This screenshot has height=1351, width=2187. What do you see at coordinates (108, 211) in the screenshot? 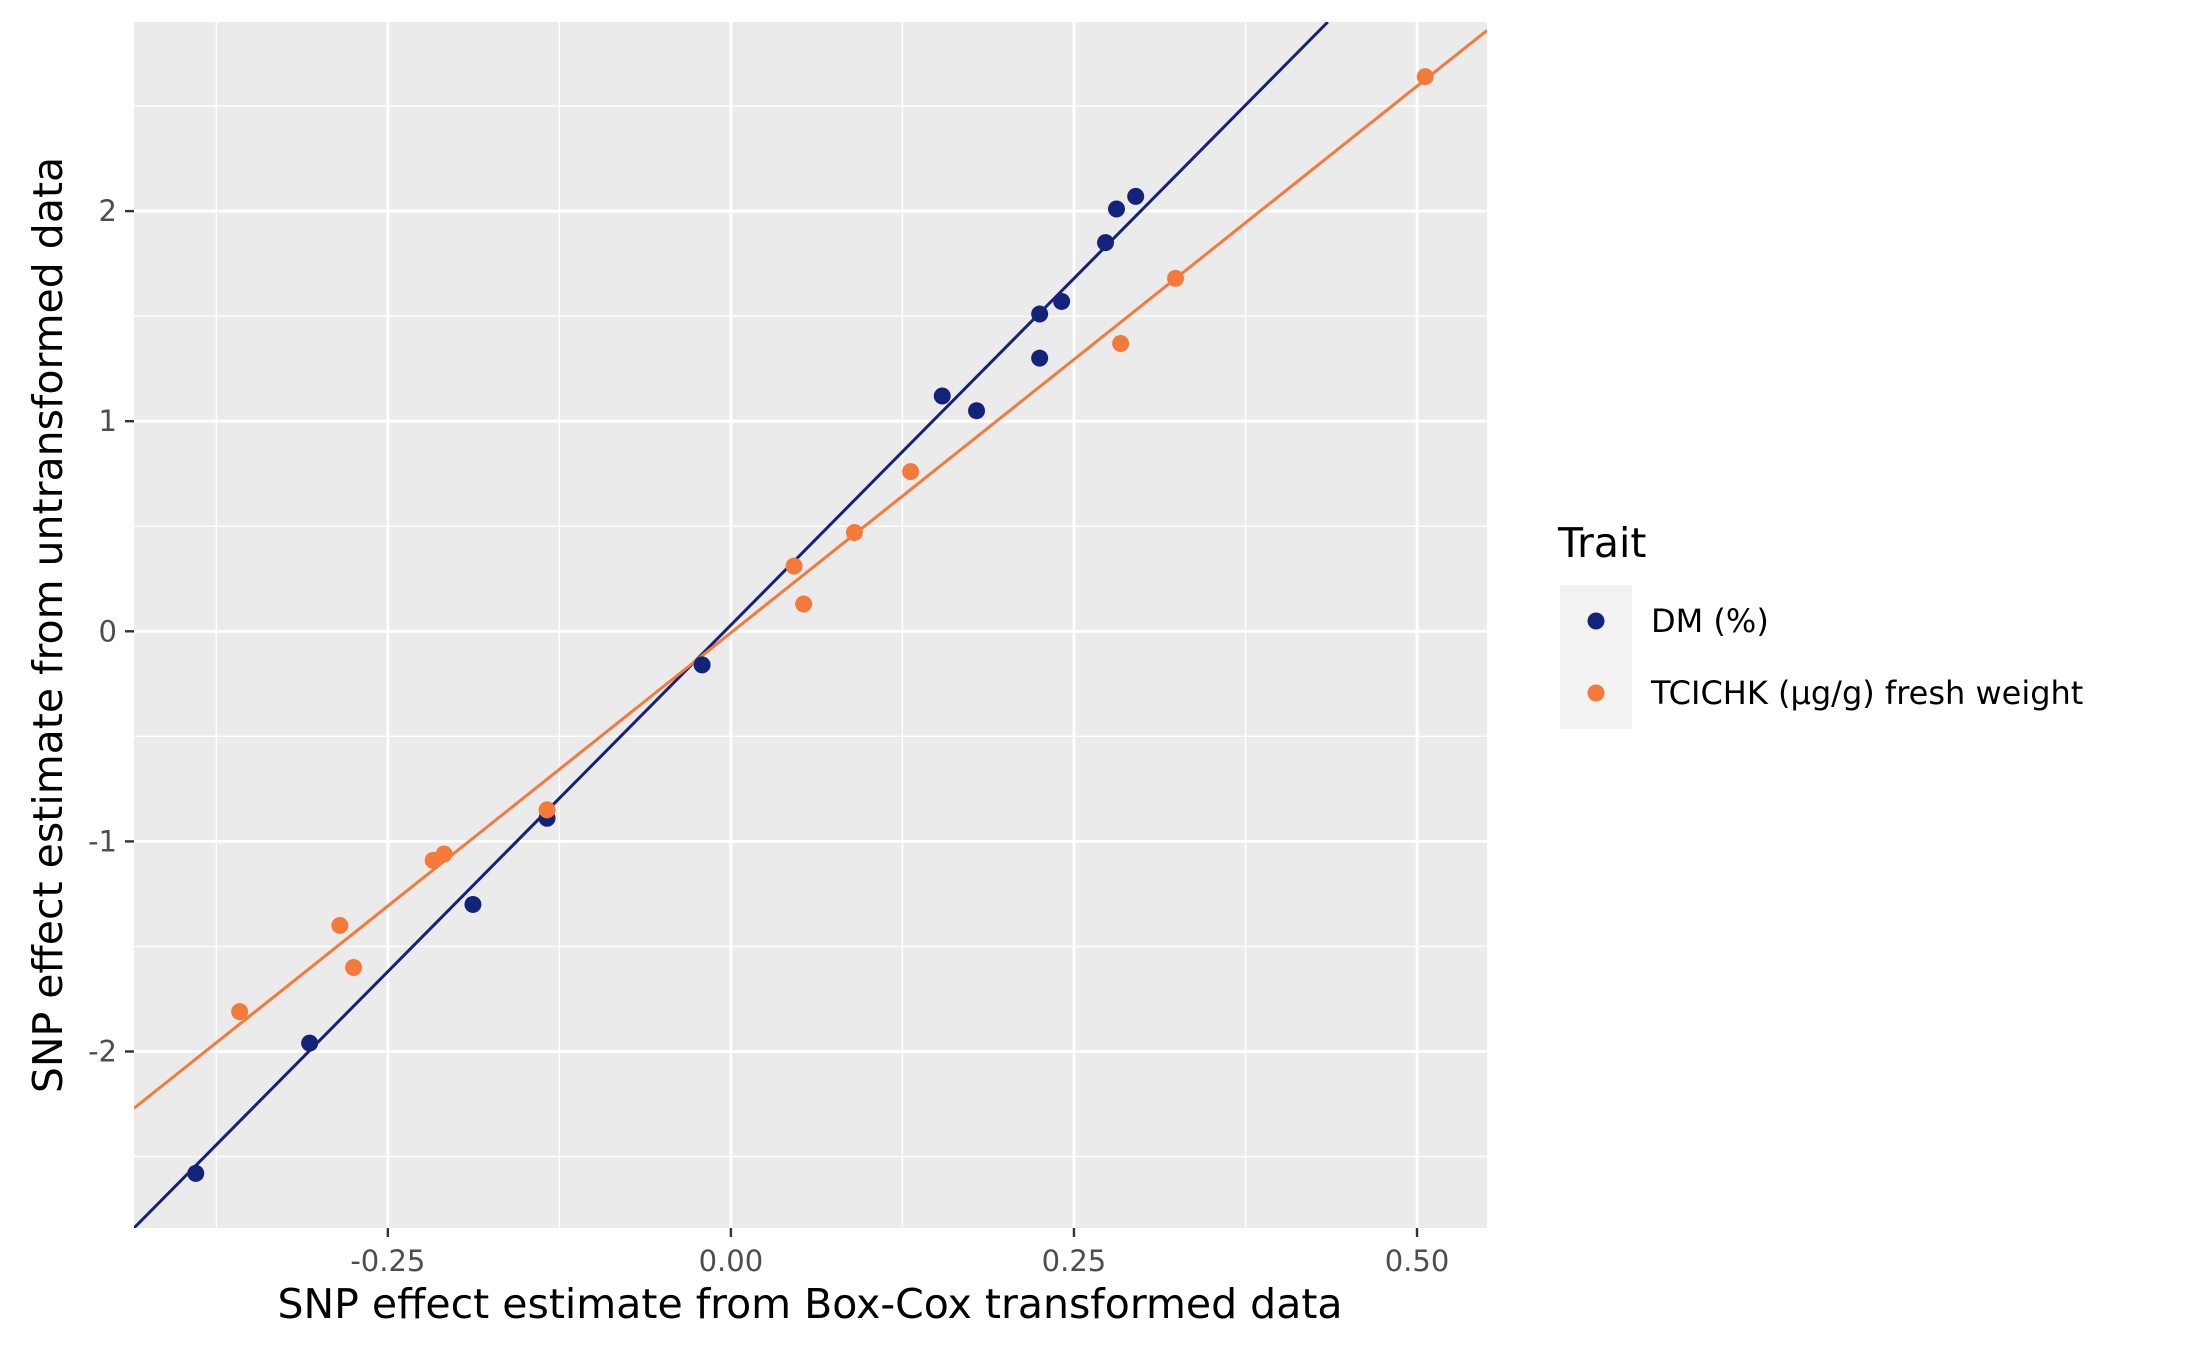
I see `y-tick-label: 2` at bounding box center [108, 211].